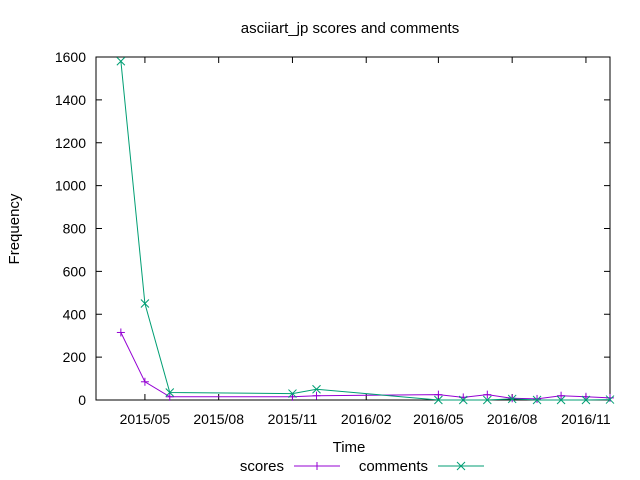 The image size is (640, 480). What do you see at coordinates (75, 229) in the screenshot?
I see `y-tick-label: 800` at bounding box center [75, 229].